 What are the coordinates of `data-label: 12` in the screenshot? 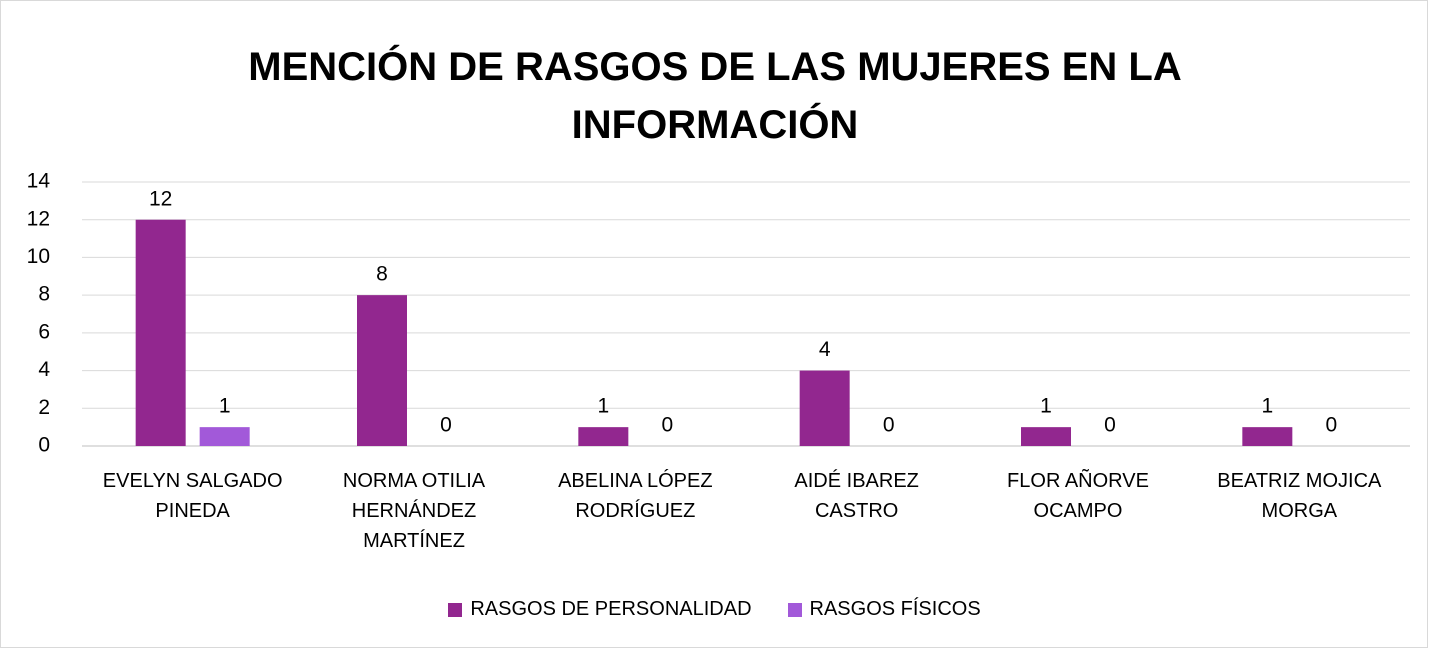 It's located at (160, 198).